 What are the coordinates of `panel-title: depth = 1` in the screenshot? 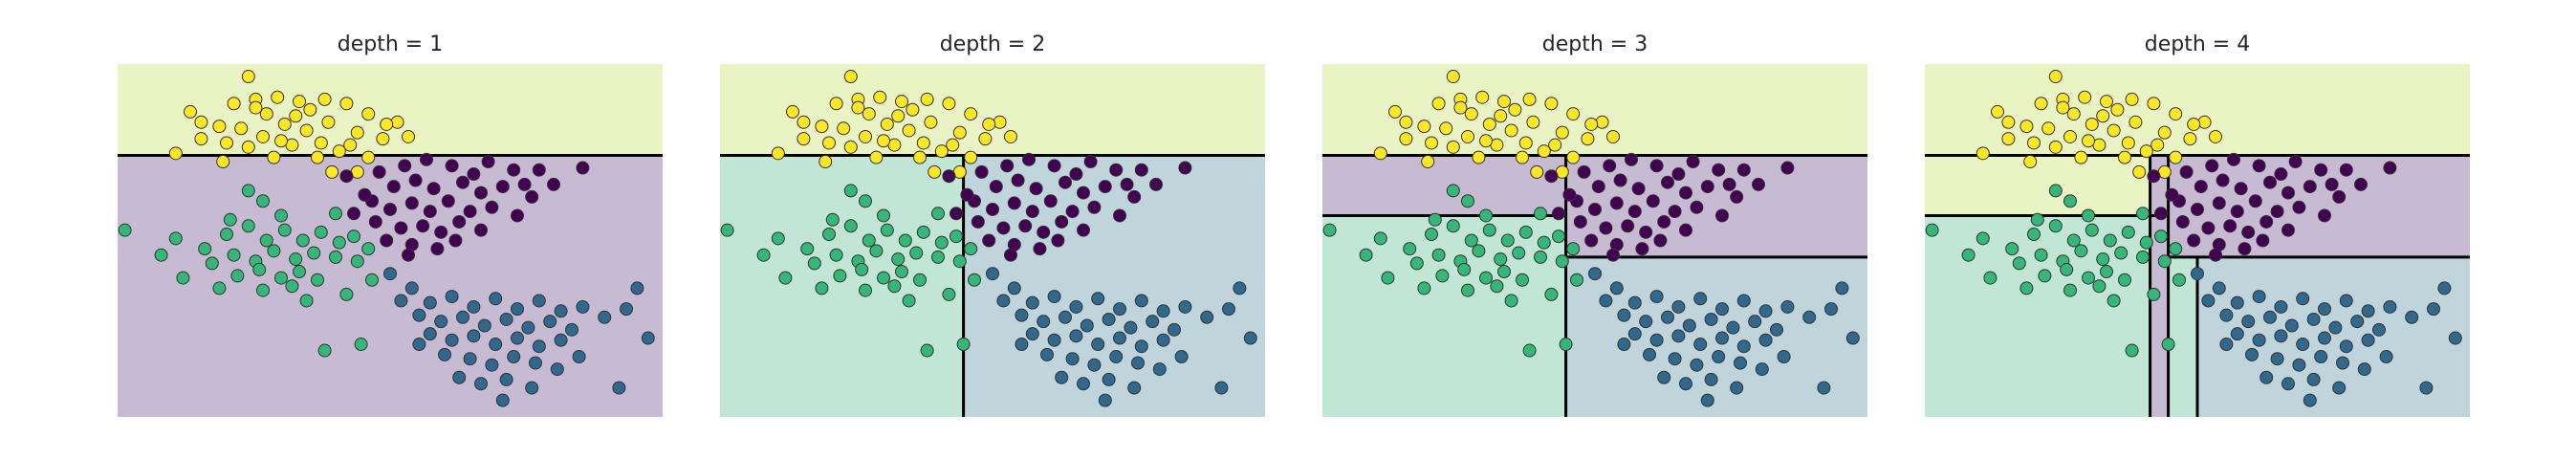 It's located at (390, 45).